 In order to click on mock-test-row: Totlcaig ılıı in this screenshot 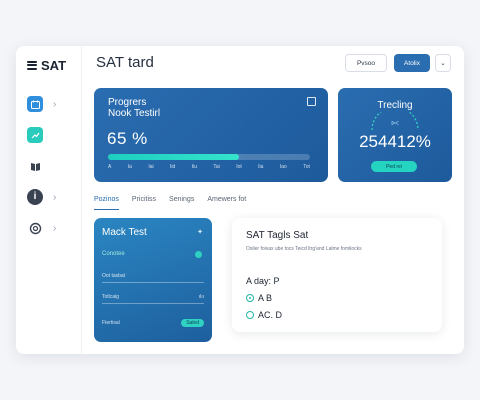, I will do `click(153, 299)`.